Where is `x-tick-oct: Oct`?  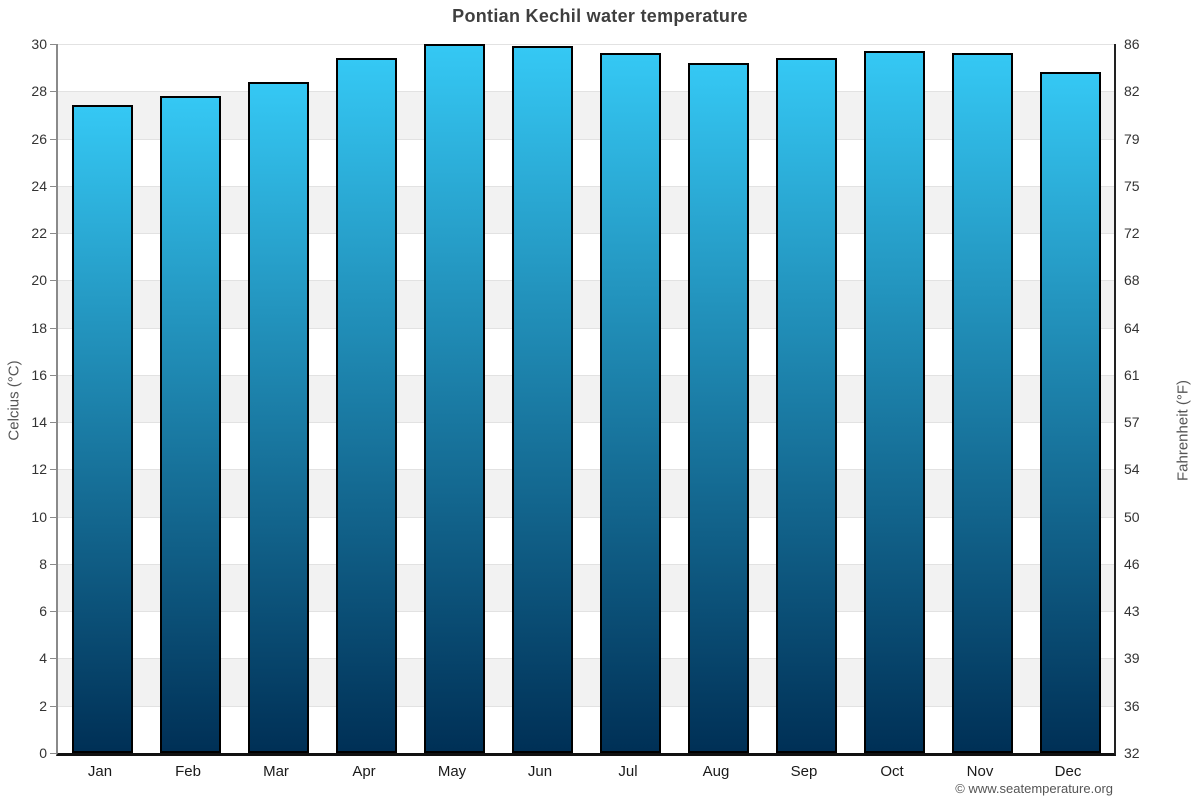 x-tick-oct: Oct is located at coordinates (892, 771).